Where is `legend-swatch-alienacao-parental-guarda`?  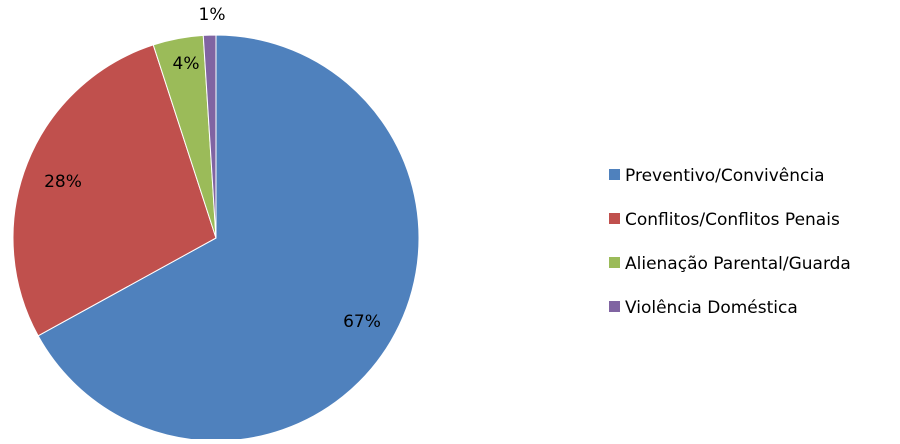 legend-swatch-alienacao-parental-guarda is located at coordinates (614, 262).